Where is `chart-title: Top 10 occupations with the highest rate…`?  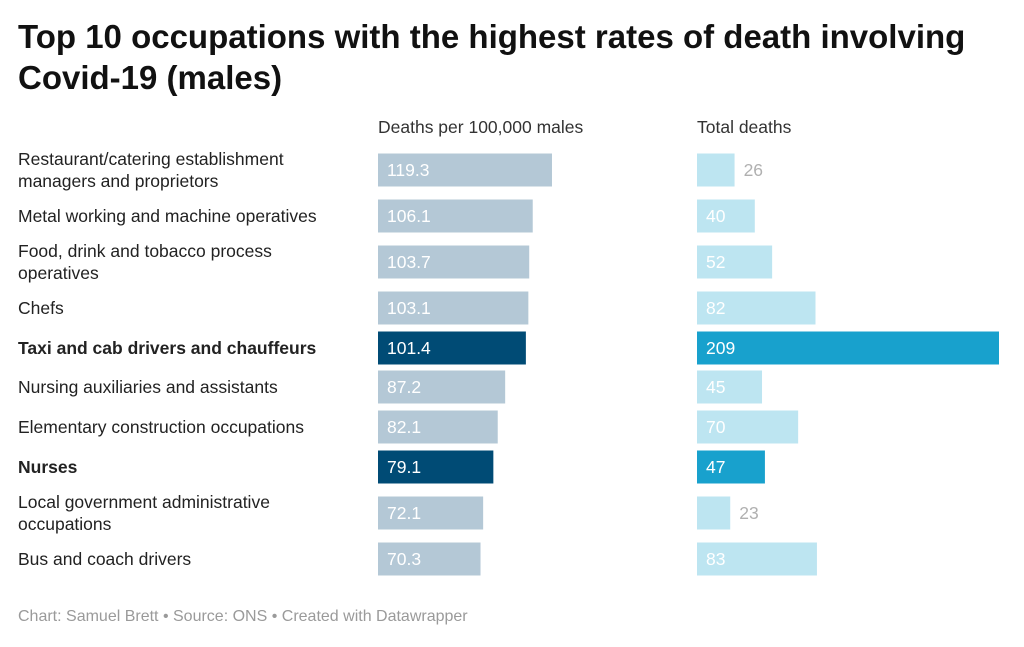 chart-title: Top 10 occupations with the highest rate… is located at coordinates (492, 57).